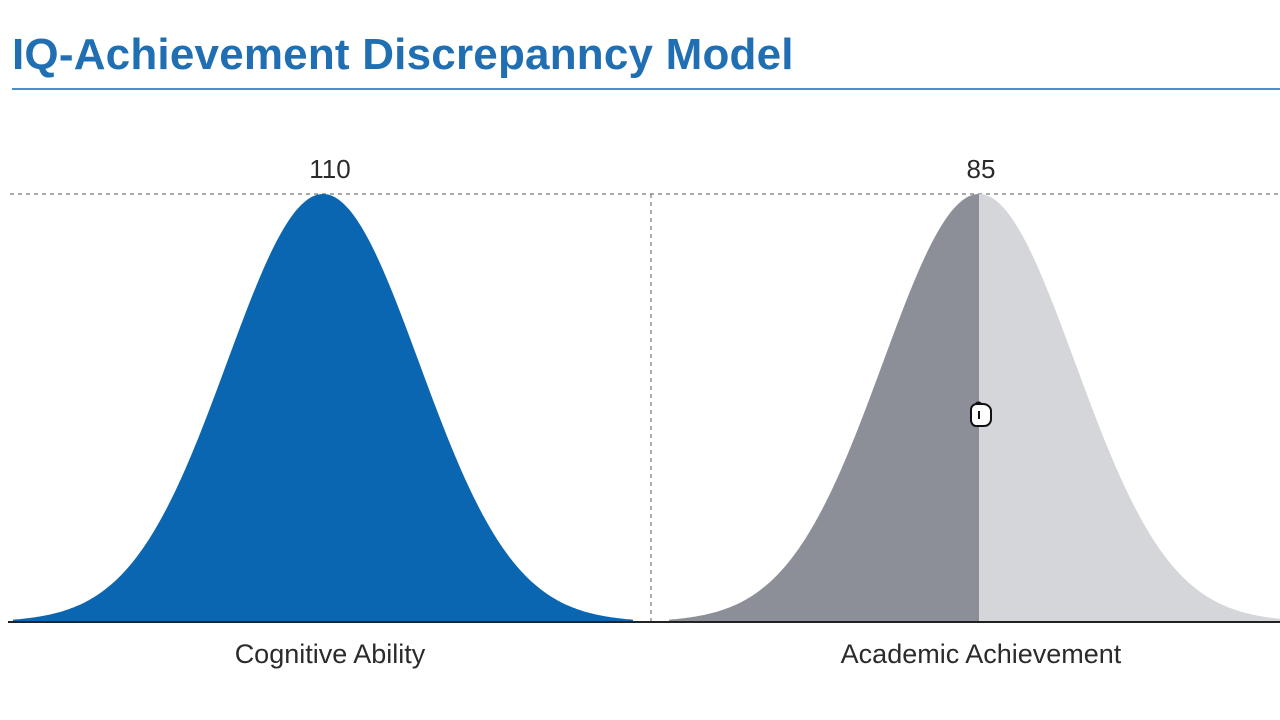 This screenshot has height=720, width=1280. I want to click on academic-achievement-curve-right, so click(1129, 408).